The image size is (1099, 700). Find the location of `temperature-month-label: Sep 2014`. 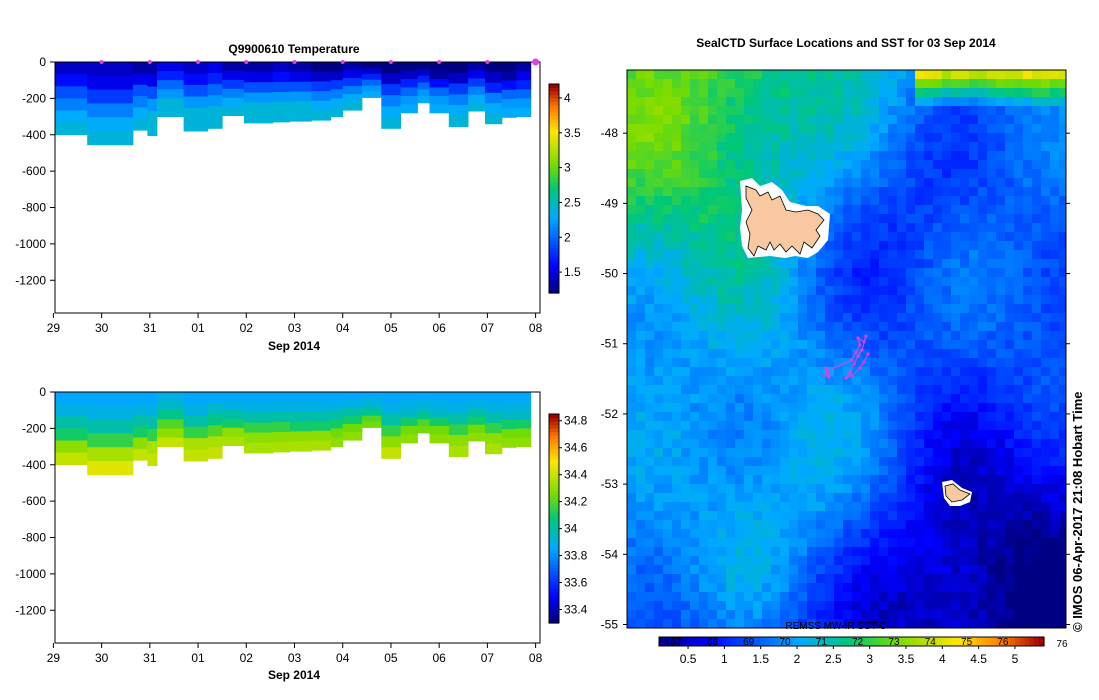

temperature-month-label: Sep 2014 is located at coordinates (294, 346).